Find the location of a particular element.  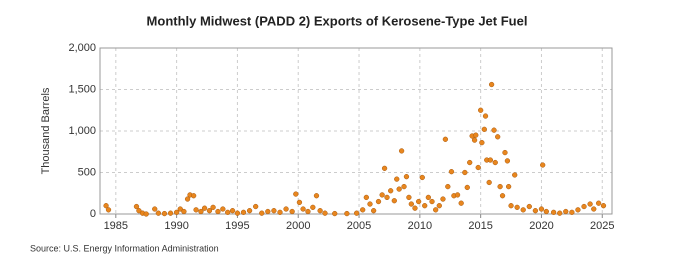

y-tick-label: 500 is located at coordinates (87, 172).